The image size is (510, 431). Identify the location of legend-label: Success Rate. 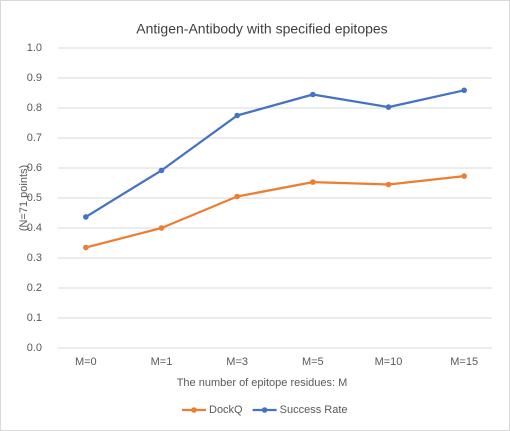
(314, 410).